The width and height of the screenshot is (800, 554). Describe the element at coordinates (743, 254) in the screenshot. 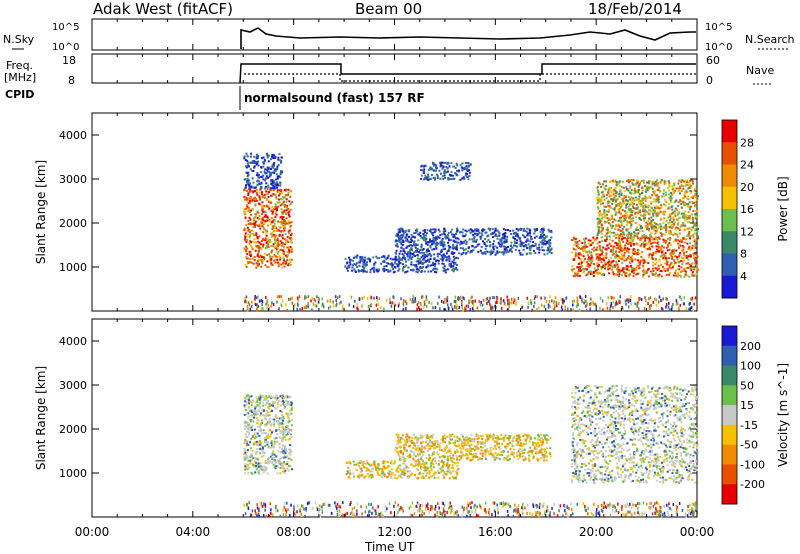

I see `power-colorbar-tick: 8` at that location.